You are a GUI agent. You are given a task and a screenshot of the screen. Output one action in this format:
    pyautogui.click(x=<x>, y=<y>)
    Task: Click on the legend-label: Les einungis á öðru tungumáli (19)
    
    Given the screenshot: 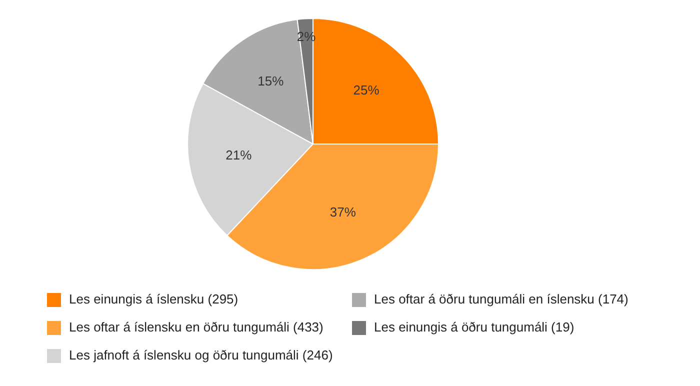 What is the action you would take?
    pyautogui.click(x=474, y=327)
    